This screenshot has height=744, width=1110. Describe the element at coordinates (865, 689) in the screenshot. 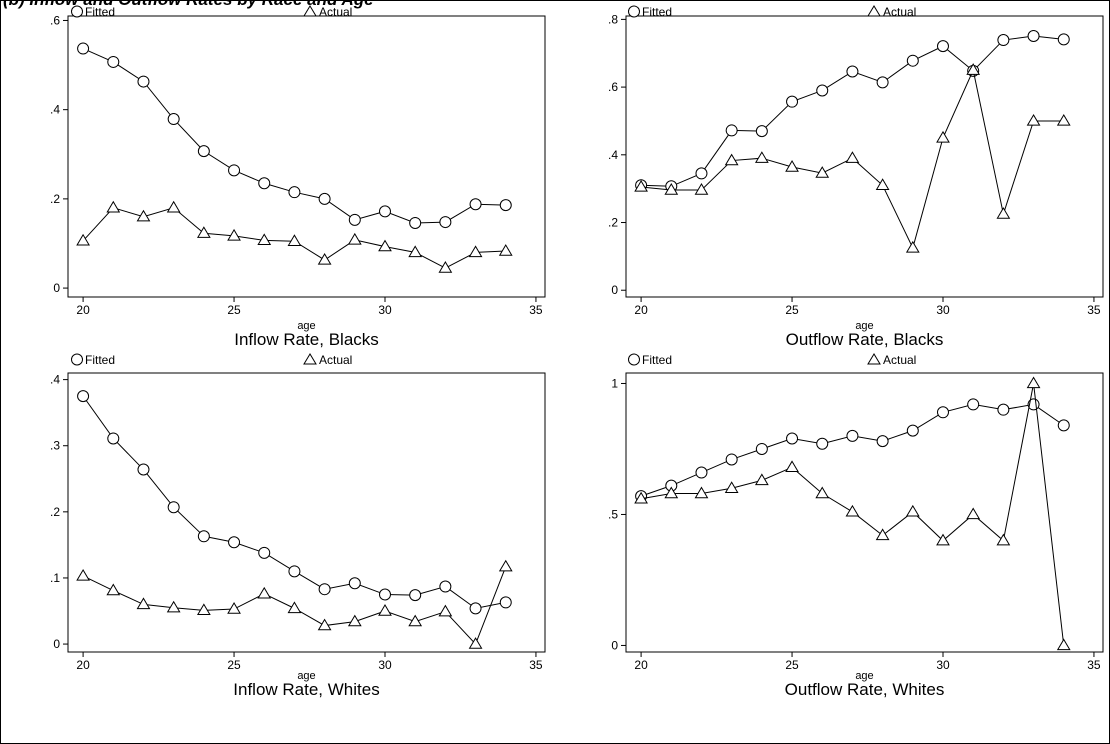

I see `panel-title: Outflow Rate, Whites` at that location.